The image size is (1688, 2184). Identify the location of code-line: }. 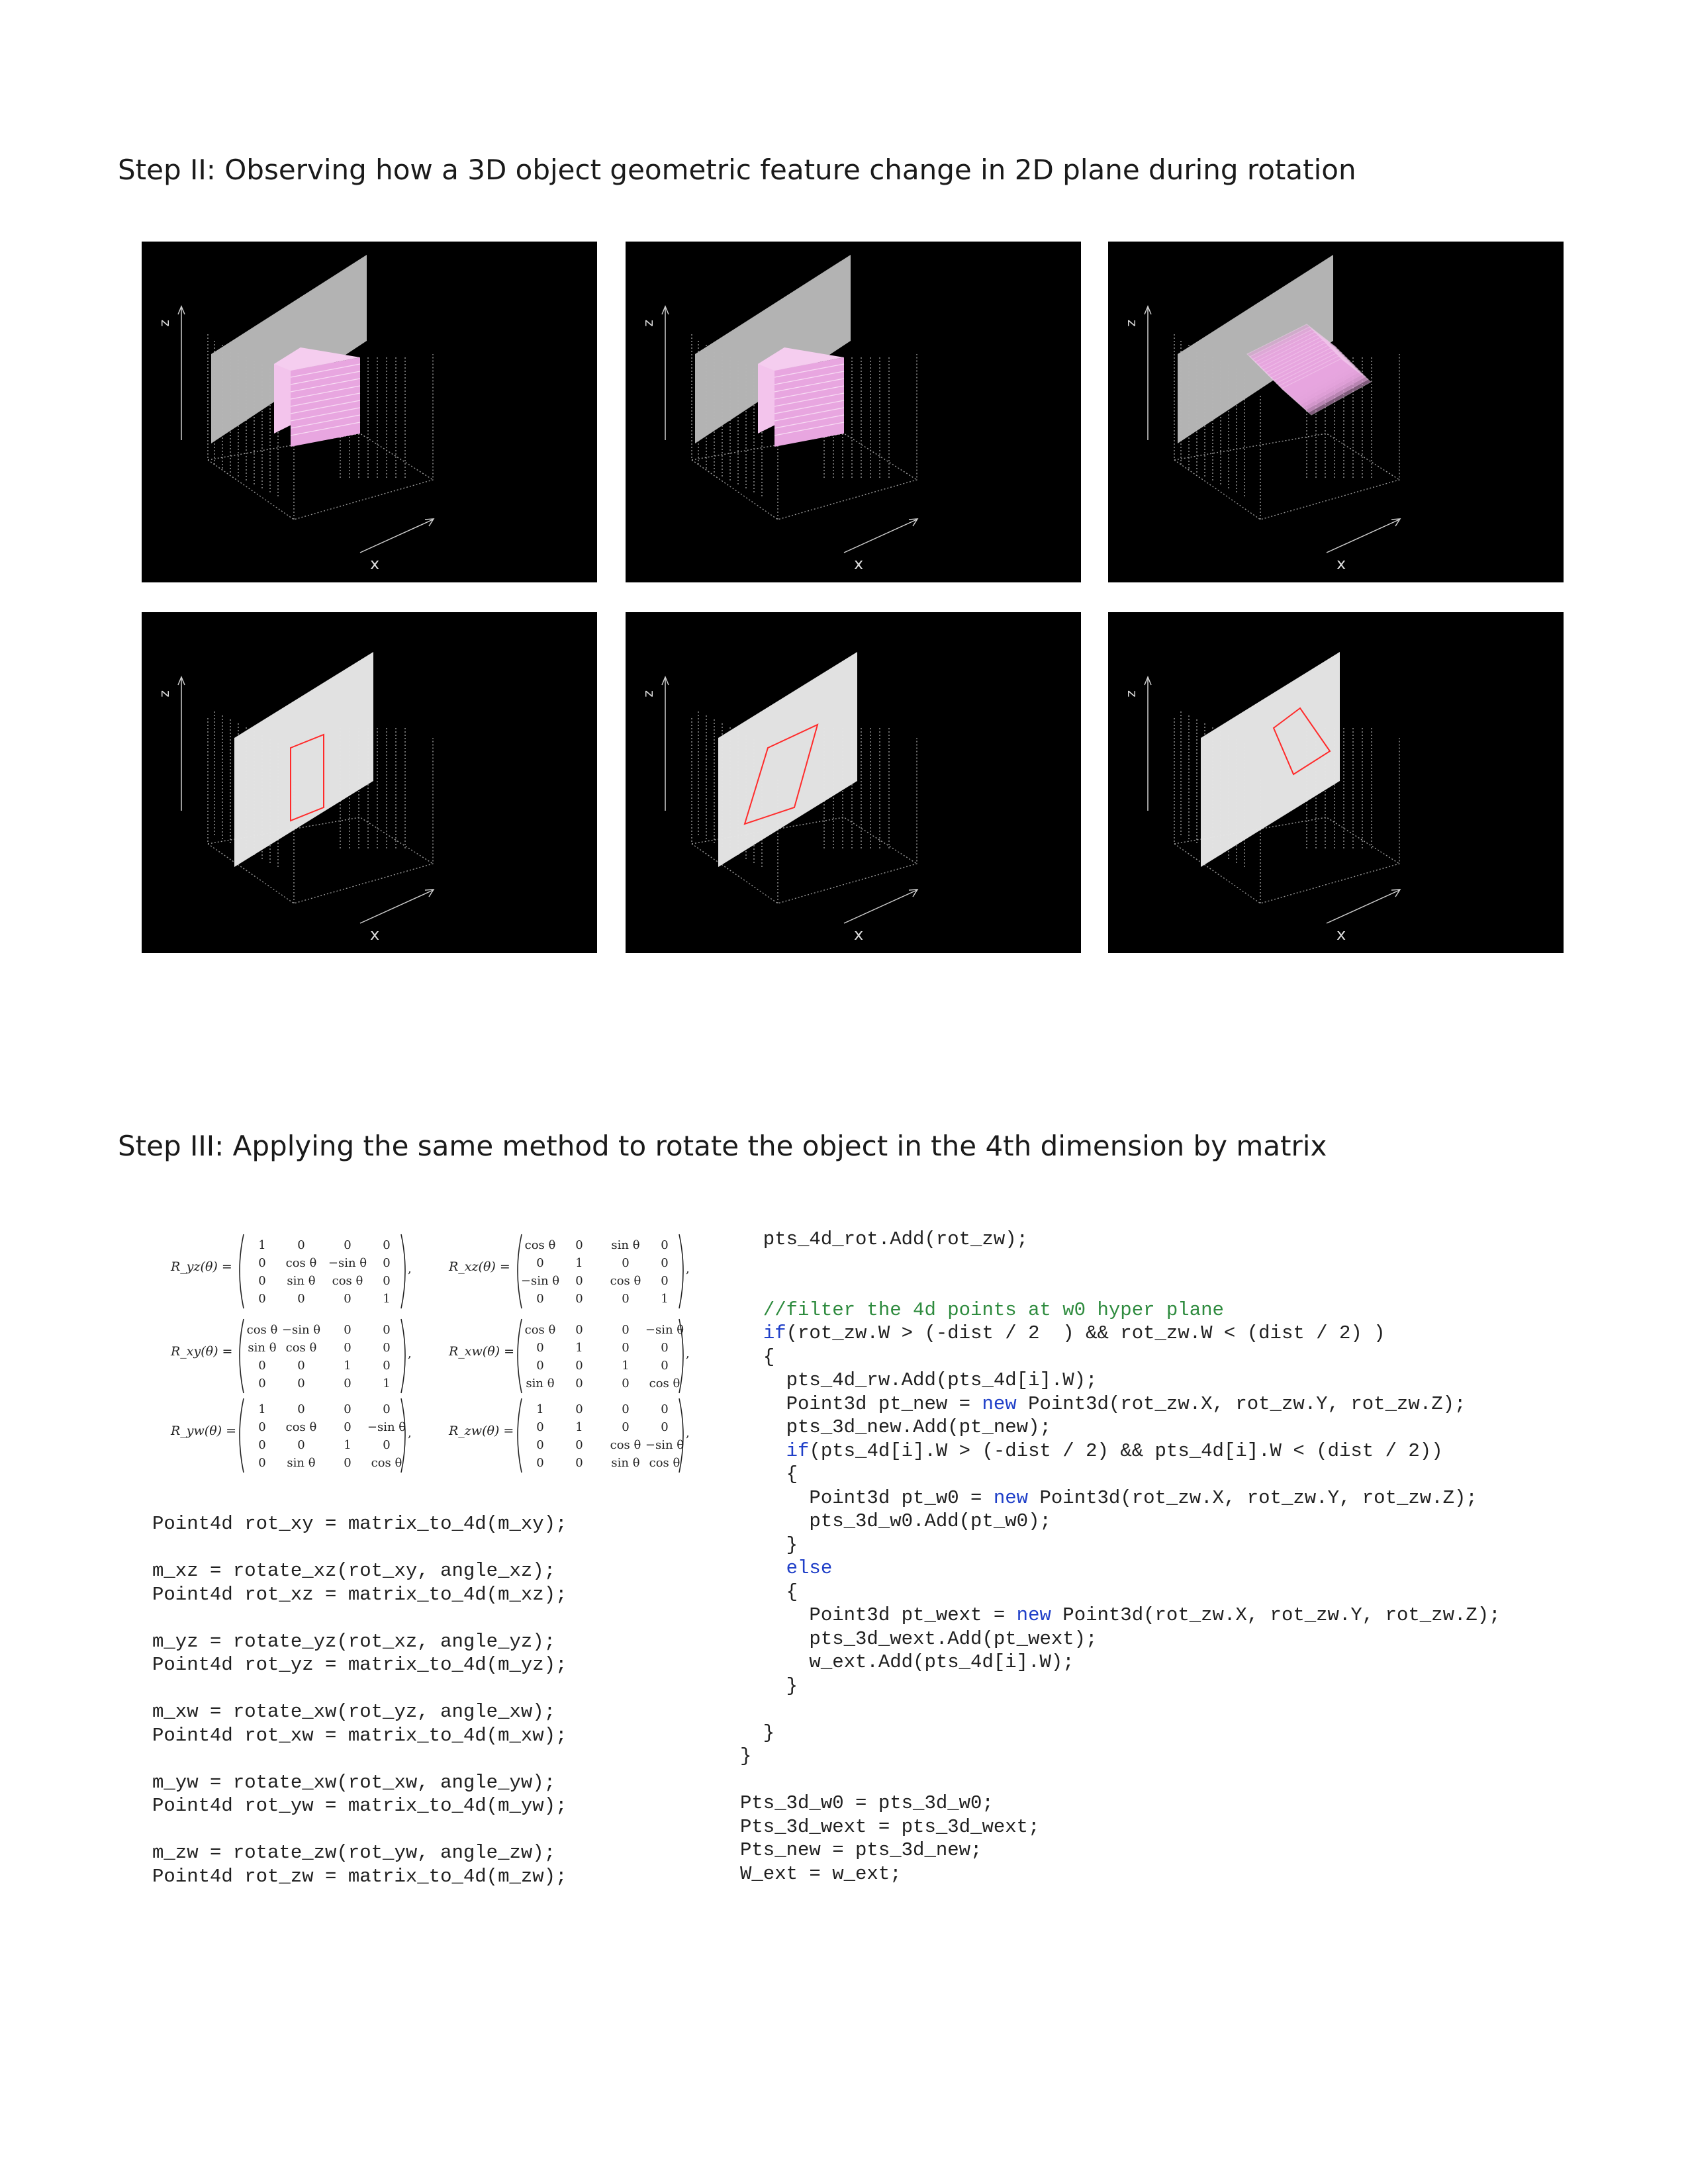
(769, 1544).